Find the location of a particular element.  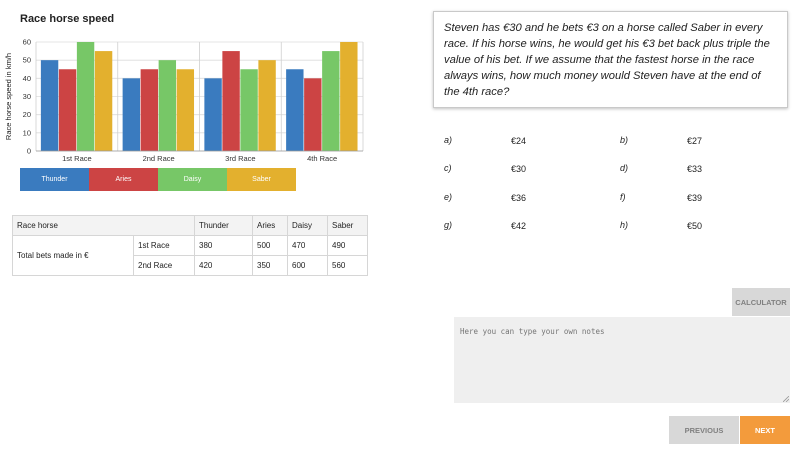

option-letter-d: d) is located at coordinates (624, 168).